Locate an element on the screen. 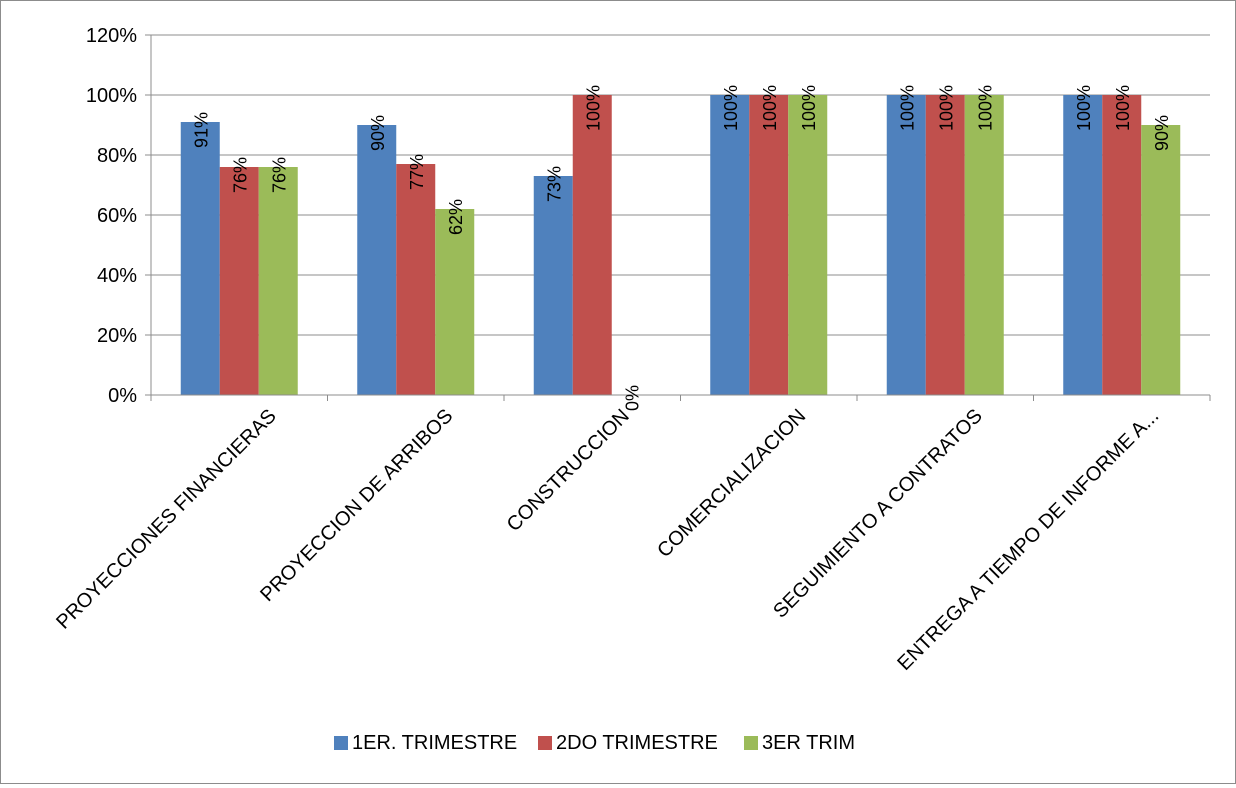 The image size is (1236, 788). x-tick-label: CONSTRUCCION is located at coordinates (568, 470).